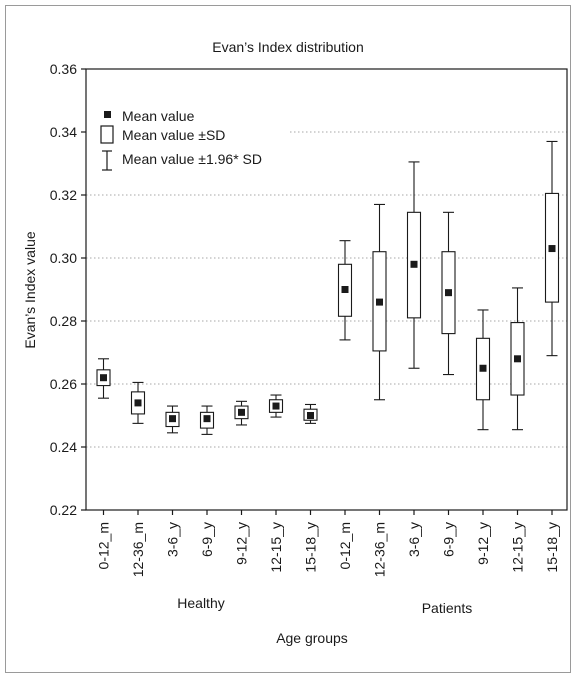 This screenshot has height=680, width=578. I want to click on chart-title: Evan’s Index distribution, so click(288, 47).